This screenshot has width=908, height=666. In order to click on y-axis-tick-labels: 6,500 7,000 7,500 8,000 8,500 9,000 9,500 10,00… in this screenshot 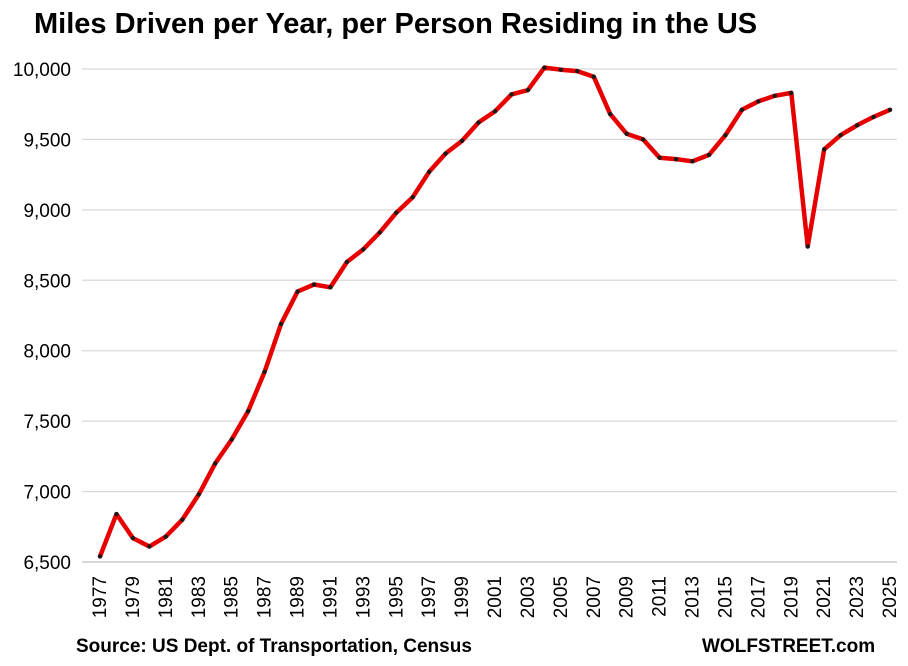, I will do `click(42, 317)`.